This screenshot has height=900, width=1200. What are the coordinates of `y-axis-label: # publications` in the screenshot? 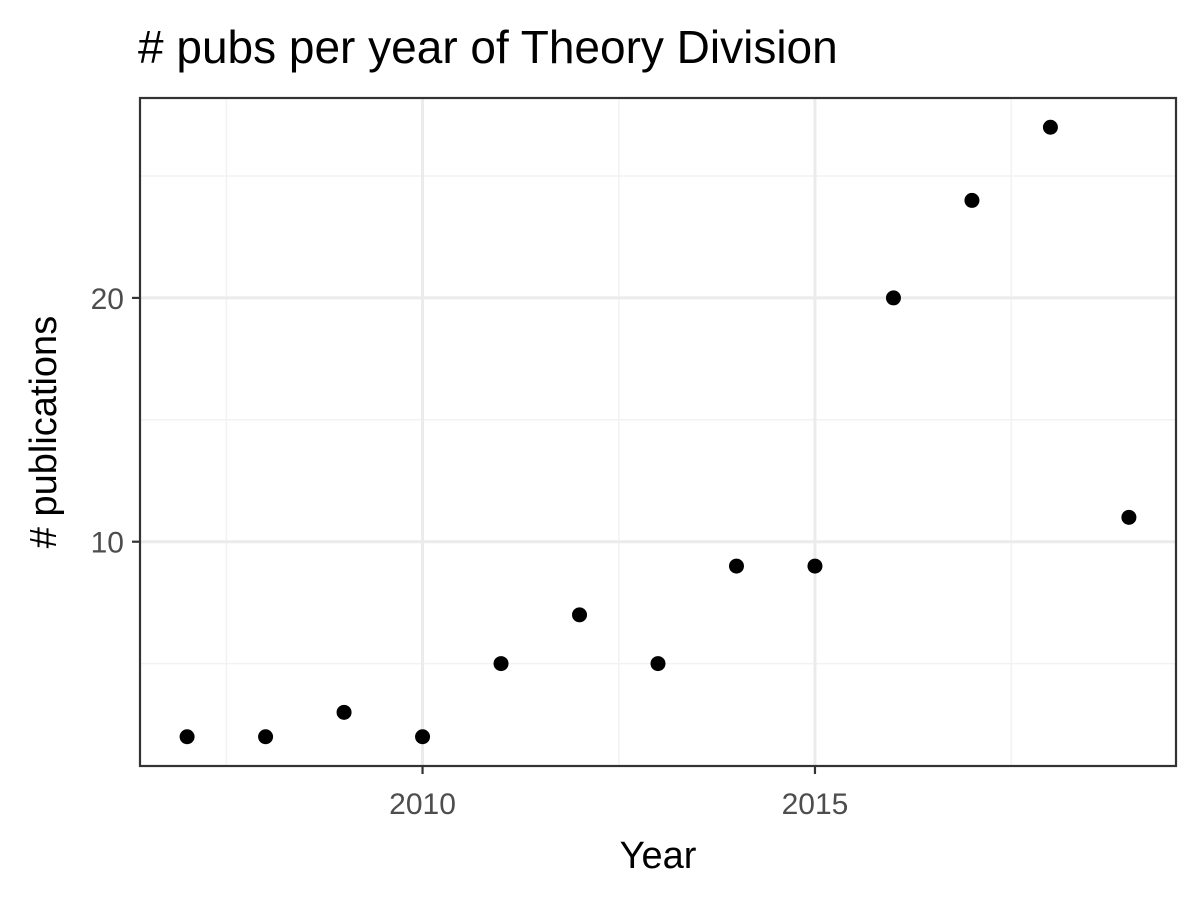 It's located at (44, 432).